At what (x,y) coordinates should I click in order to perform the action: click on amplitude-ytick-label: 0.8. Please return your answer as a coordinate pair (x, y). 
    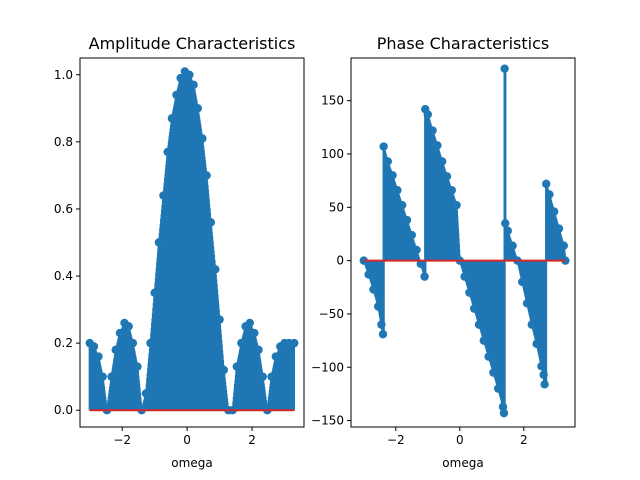
    Looking at the image, I should click on (63, 142).